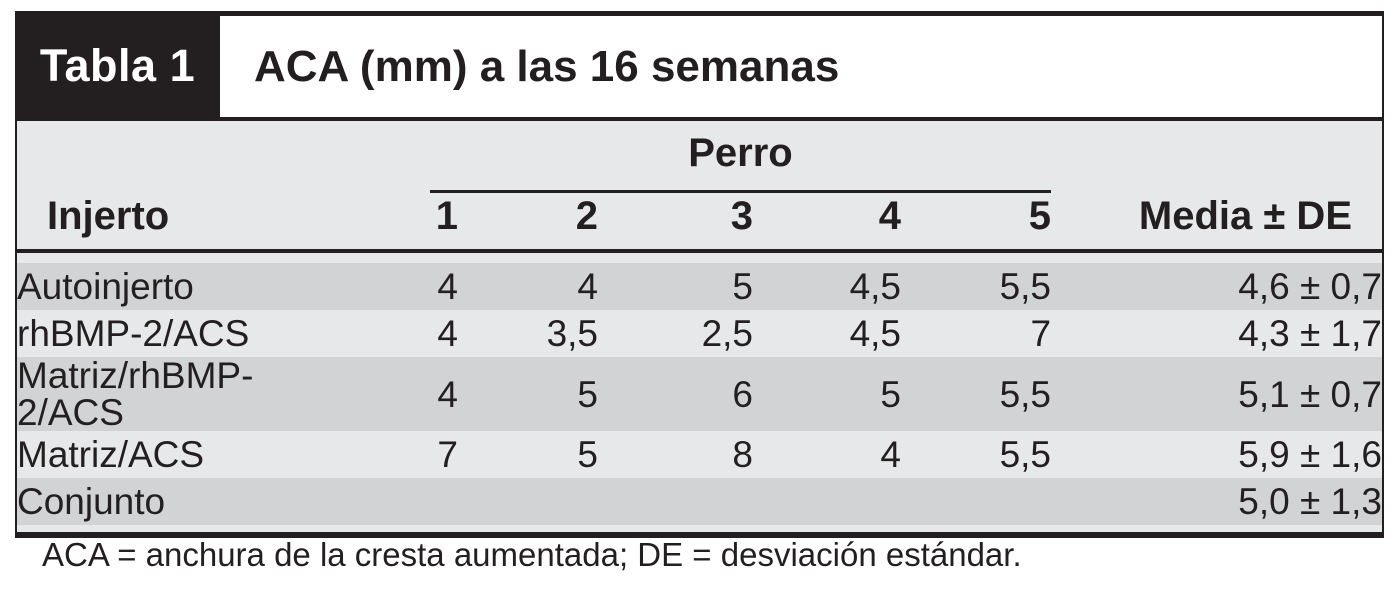  I want to click on table-row-matriz-rhbmp2-acs: Matriz/rhBMP-2/ACS 4 5 6 5 5,5 5,1 ± 0,7, so click(699, 394).